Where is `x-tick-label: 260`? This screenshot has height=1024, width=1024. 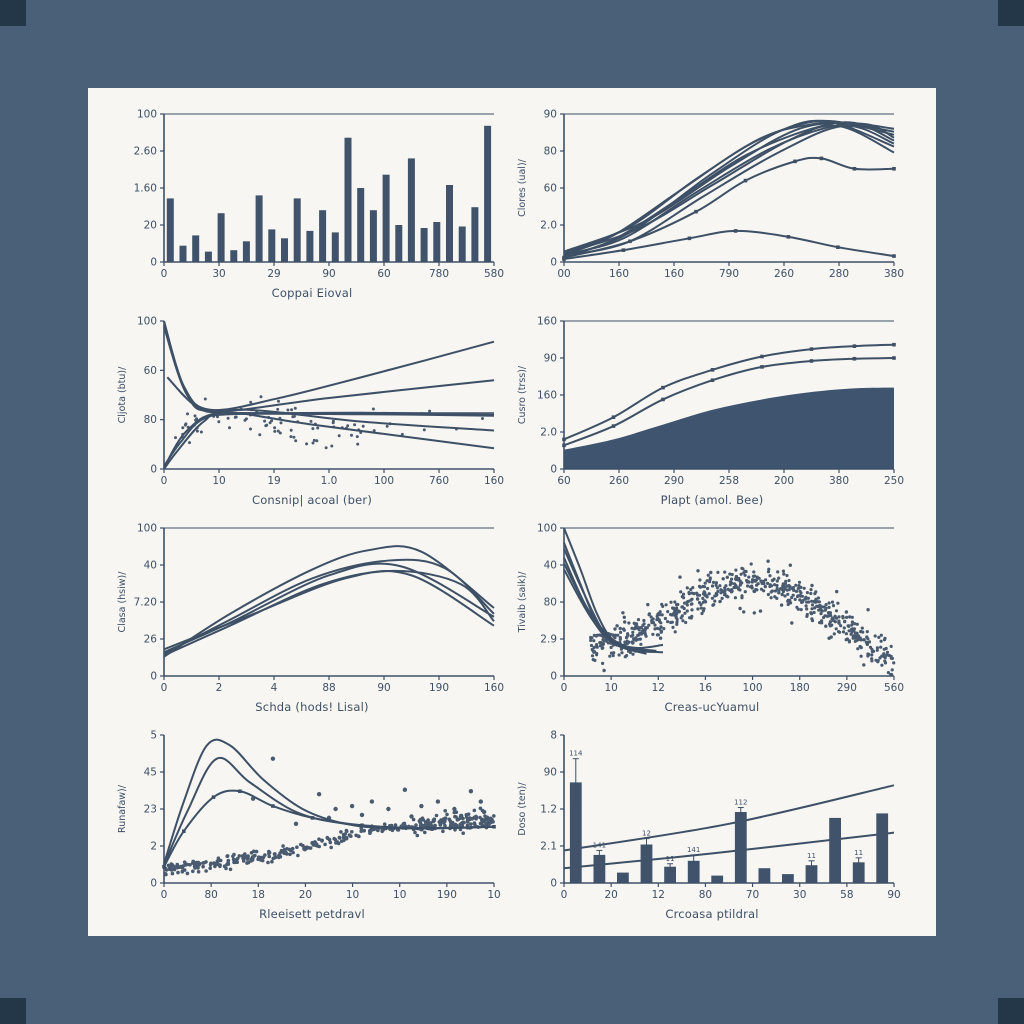 x-tick-label: 260 is located at coordinates (619, 481).